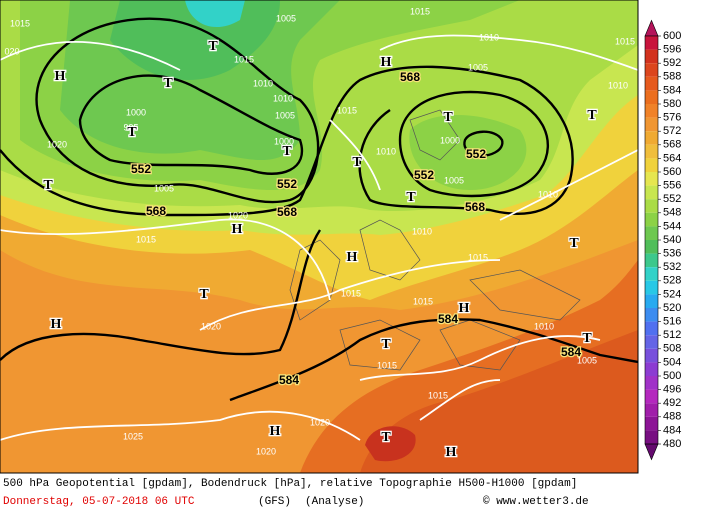 The height and width of the screenshot is (513, 704). I want to click on colorbar-tick-label: 532, so click(672, 267).